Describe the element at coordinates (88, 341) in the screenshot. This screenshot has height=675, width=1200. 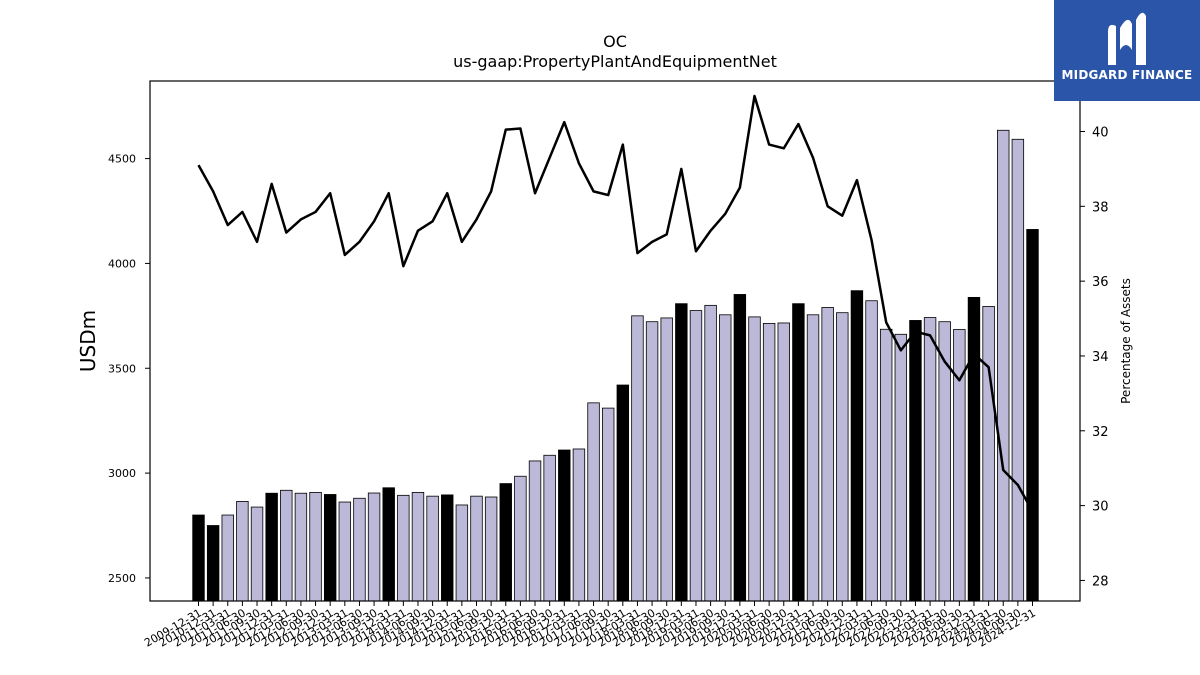
I see `y-axis-label: USDm` at that location.